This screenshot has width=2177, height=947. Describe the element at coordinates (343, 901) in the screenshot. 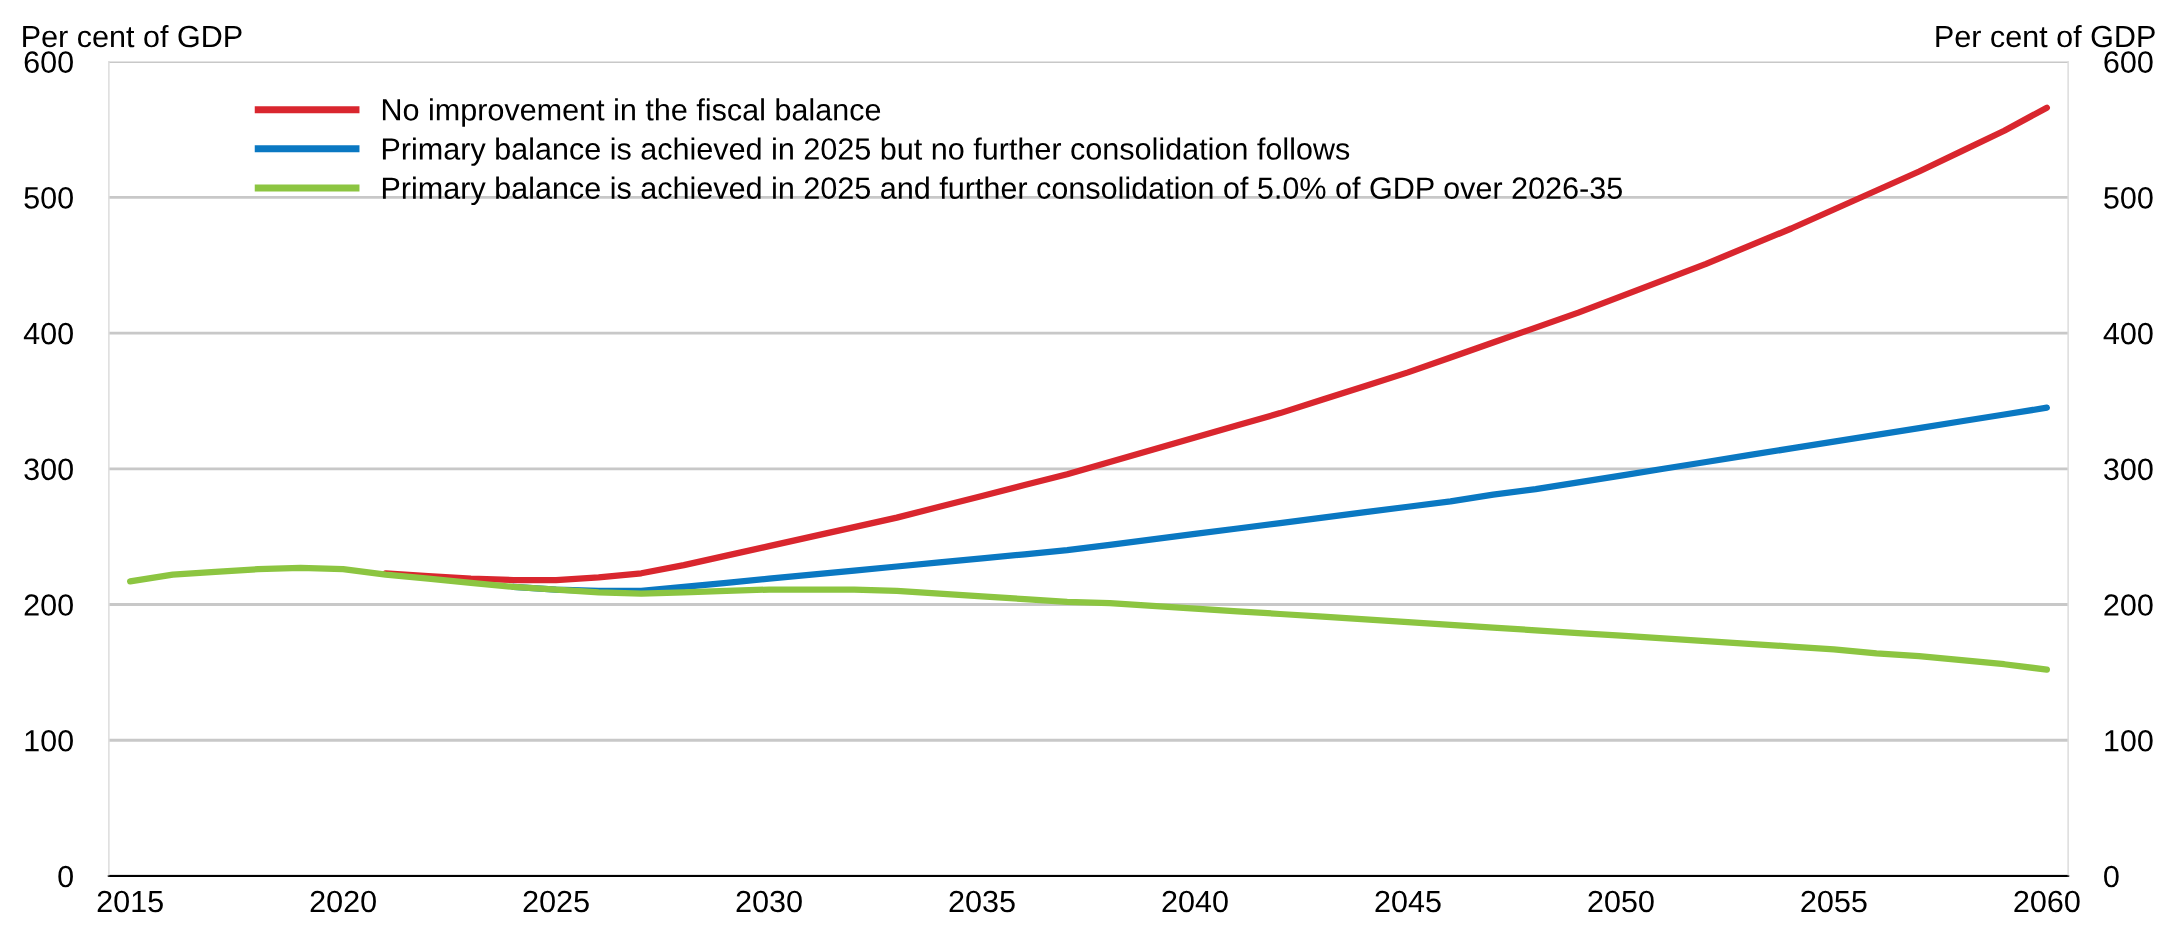

I see `x-tick-label: 2020` at that location.